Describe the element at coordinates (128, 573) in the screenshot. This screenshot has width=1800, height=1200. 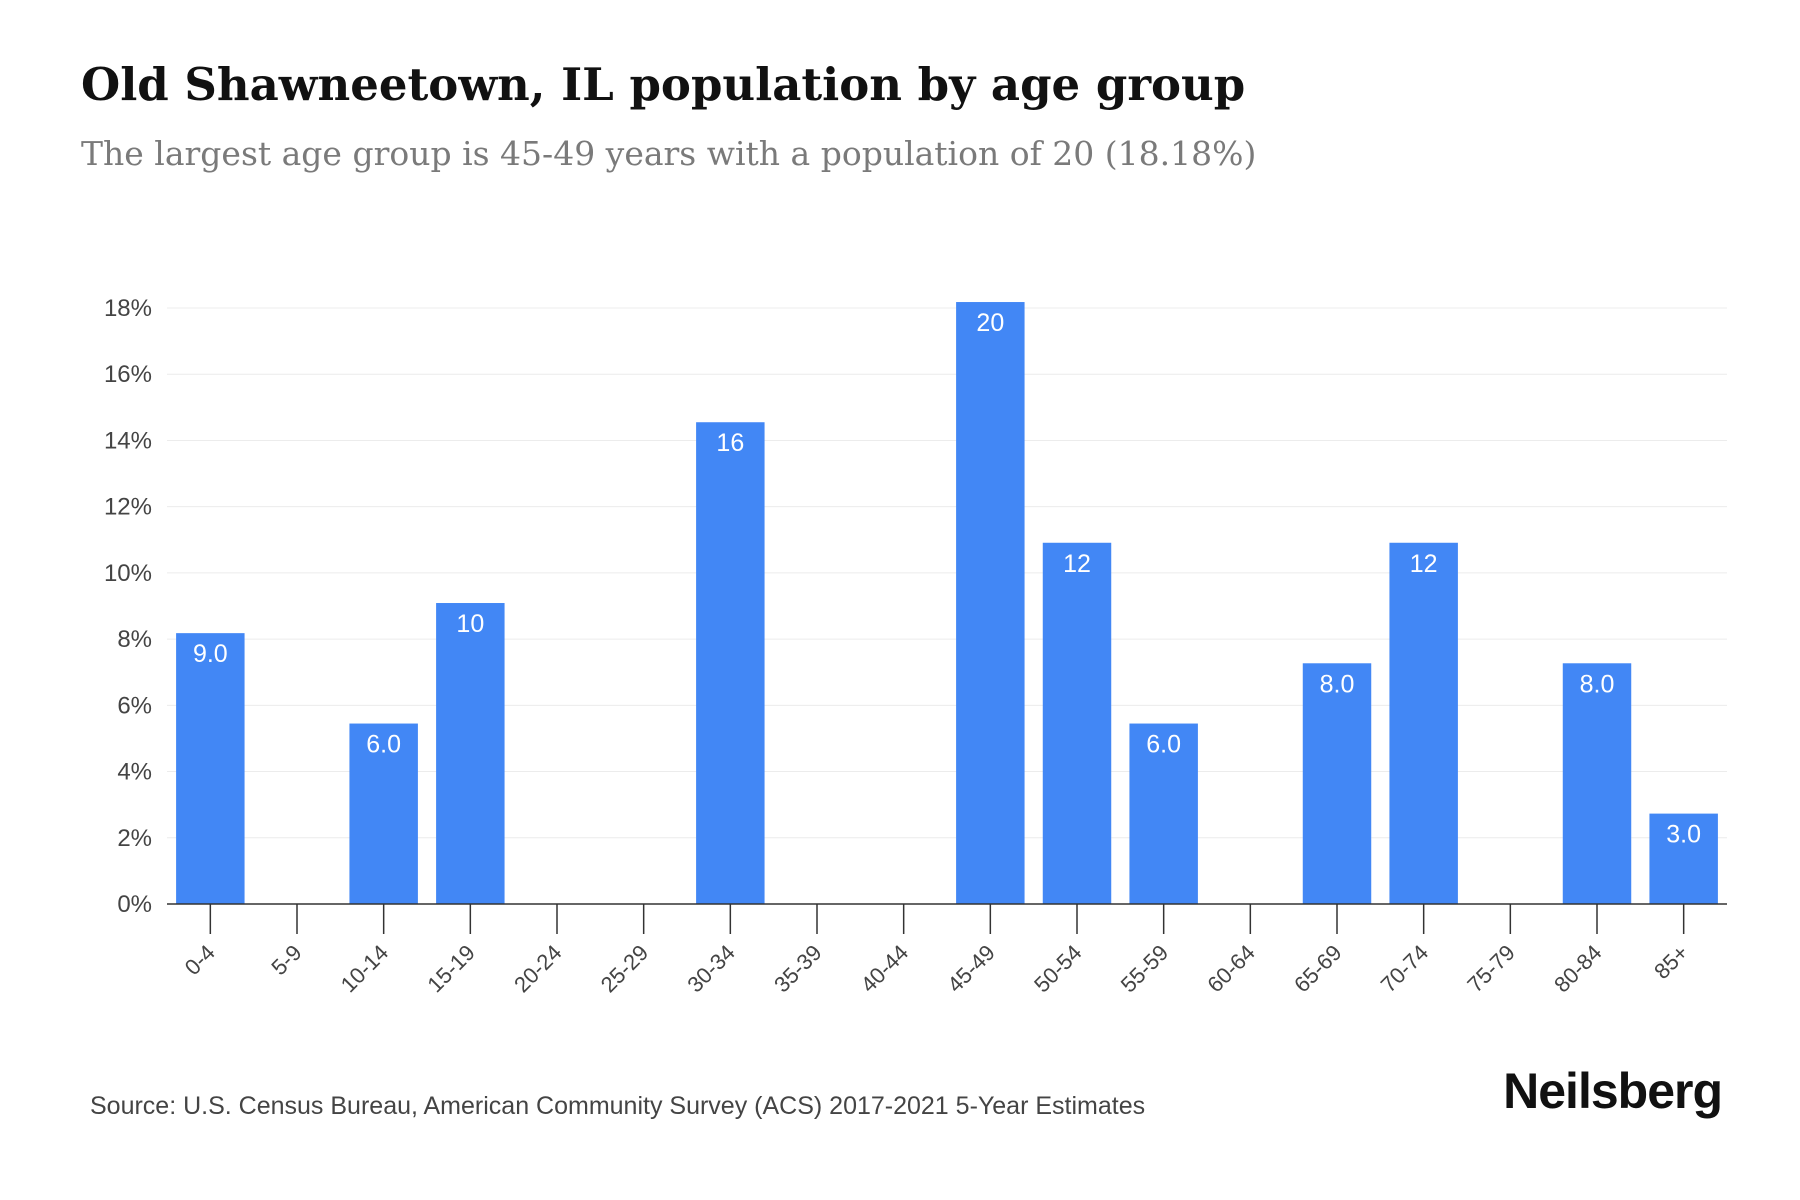
I see `y-tick-label: 10%` at that location.